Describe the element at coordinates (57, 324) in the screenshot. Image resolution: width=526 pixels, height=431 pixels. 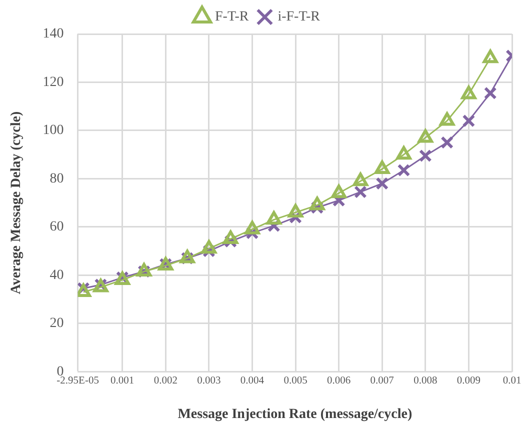
I see `y-tick-label: 20` at that location.